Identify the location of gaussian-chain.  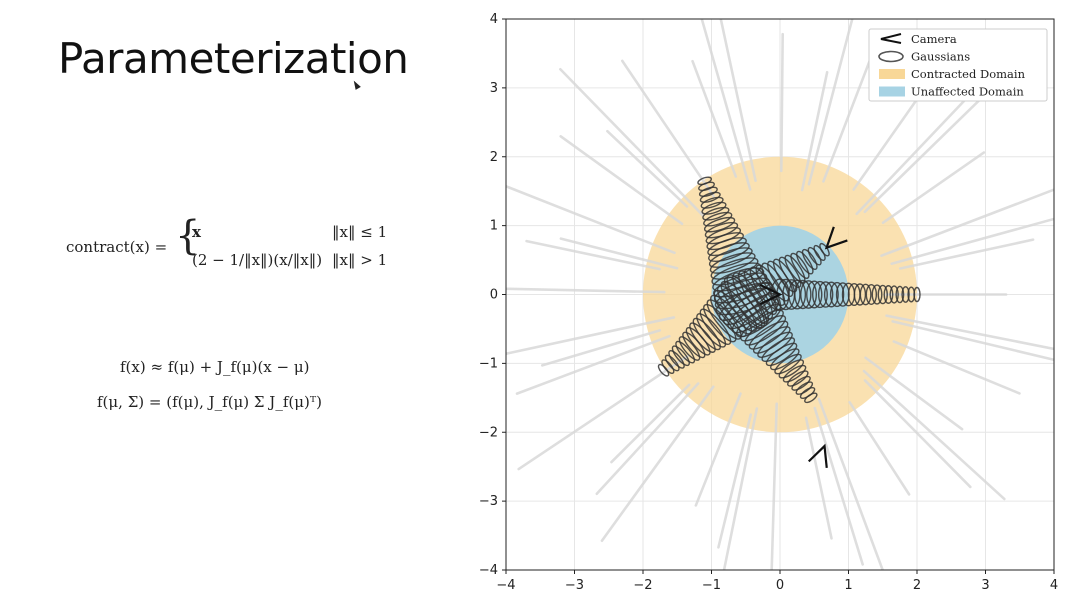
(768, 342).